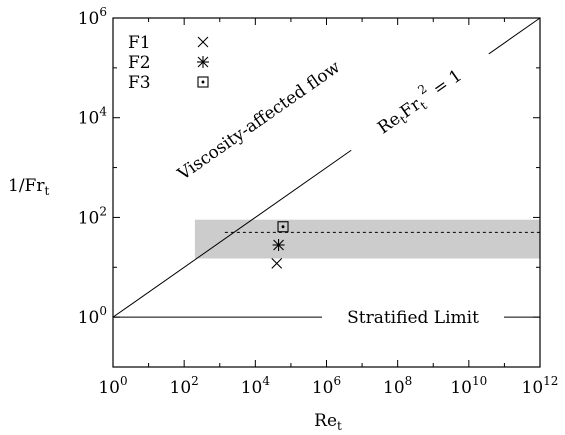 The height and width of the screenshot is (435, 565). What do you see at coordinates (92, 17) in the screenshot?
I see `y-tick-label: 10⁶` at bounding box center [92, 17].